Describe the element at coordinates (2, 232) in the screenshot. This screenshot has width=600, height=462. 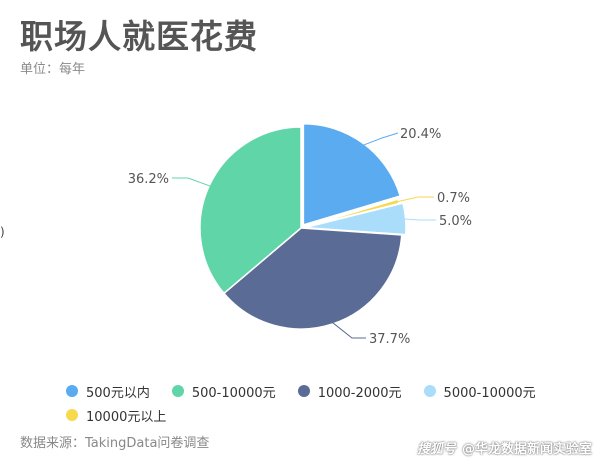
I see `edge-glyph: )` at that location.